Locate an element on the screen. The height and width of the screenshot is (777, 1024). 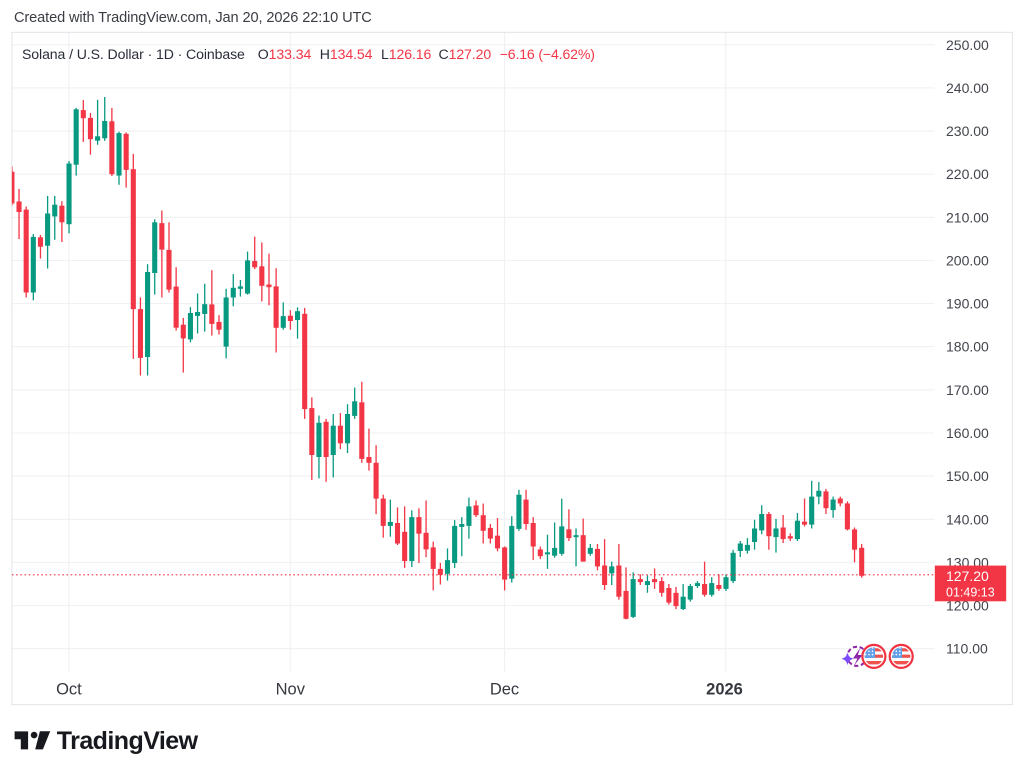
svg-text: TradingView is located at coordinates (128, 741).